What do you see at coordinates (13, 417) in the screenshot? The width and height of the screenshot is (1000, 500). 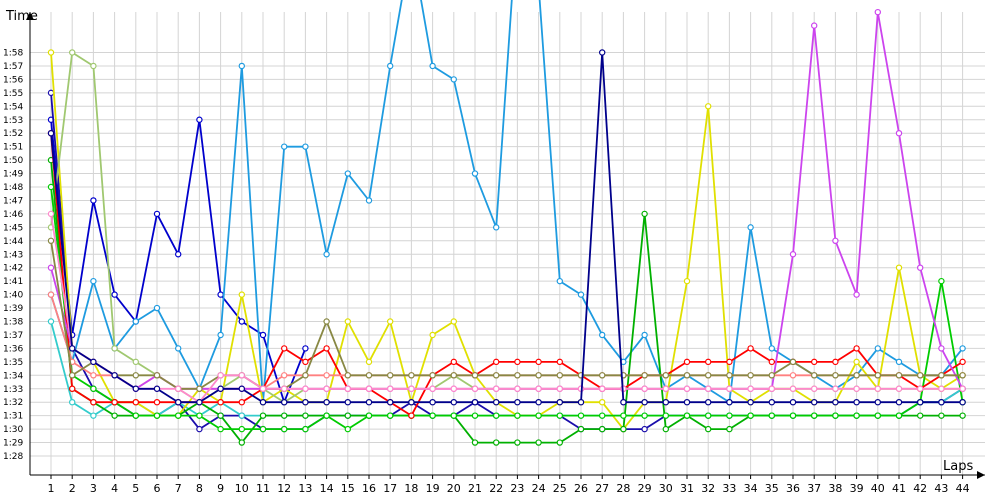 I see `y-tick-label: 1:31` at bounding box center [13, 417].